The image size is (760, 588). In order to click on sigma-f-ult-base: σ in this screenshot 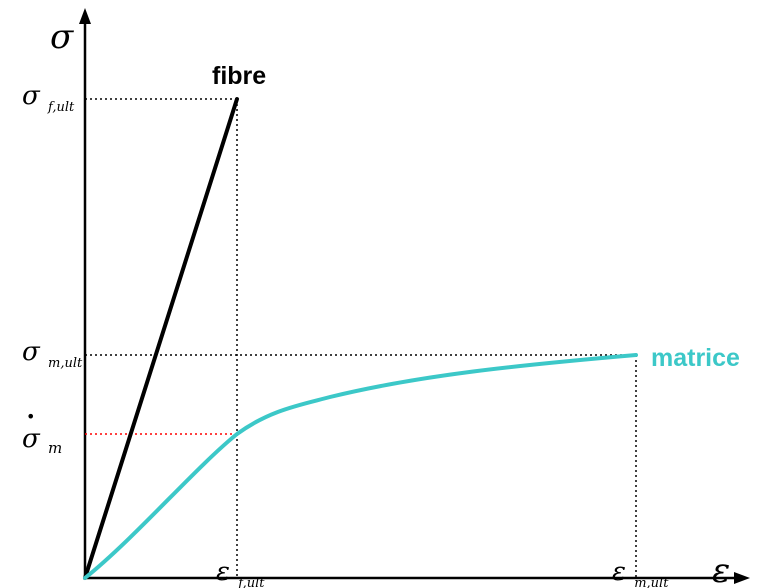, I will do `click(31, 96)`.